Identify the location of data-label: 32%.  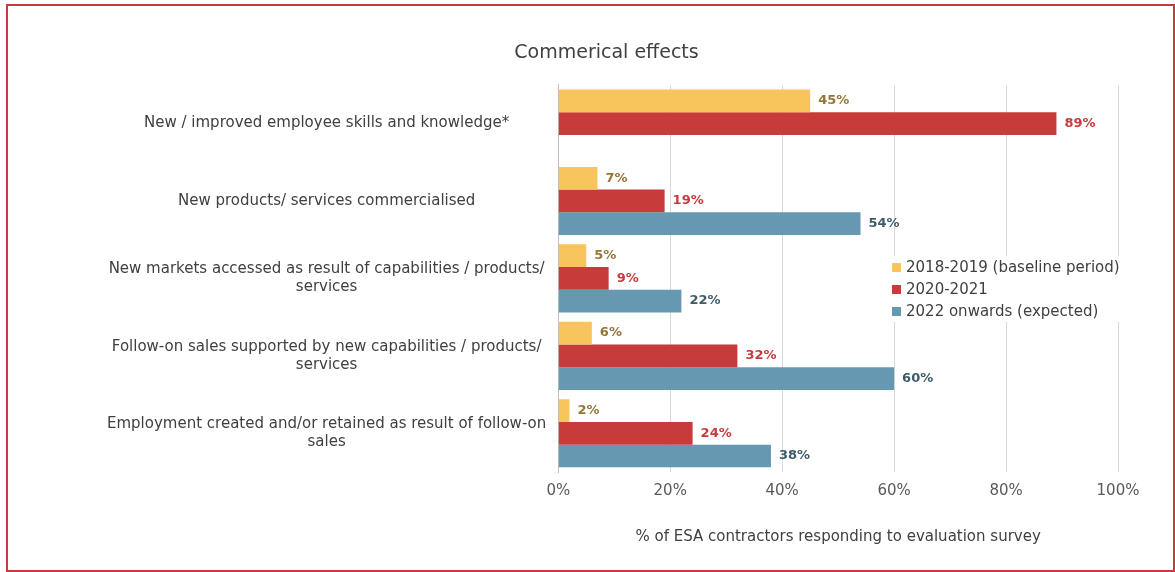
(761, 355).